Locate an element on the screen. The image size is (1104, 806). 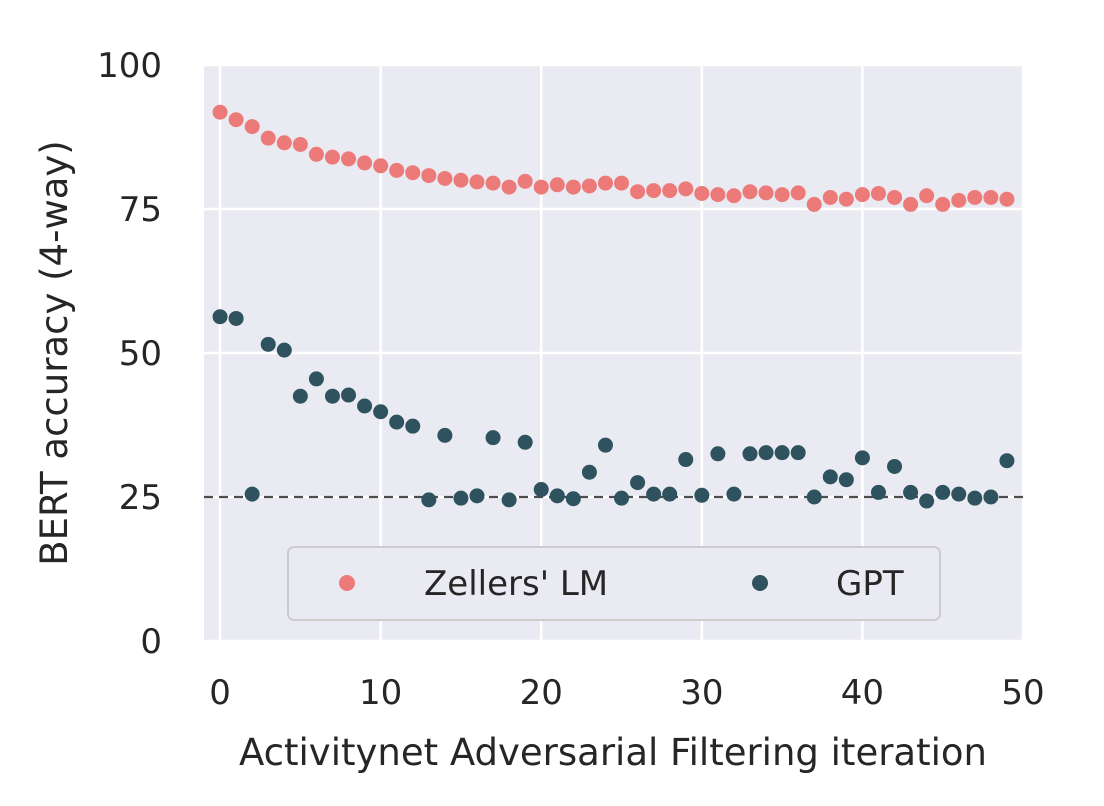
y-tick-labels: 0 25 50 75 100 is located at coordinates (129, 354).